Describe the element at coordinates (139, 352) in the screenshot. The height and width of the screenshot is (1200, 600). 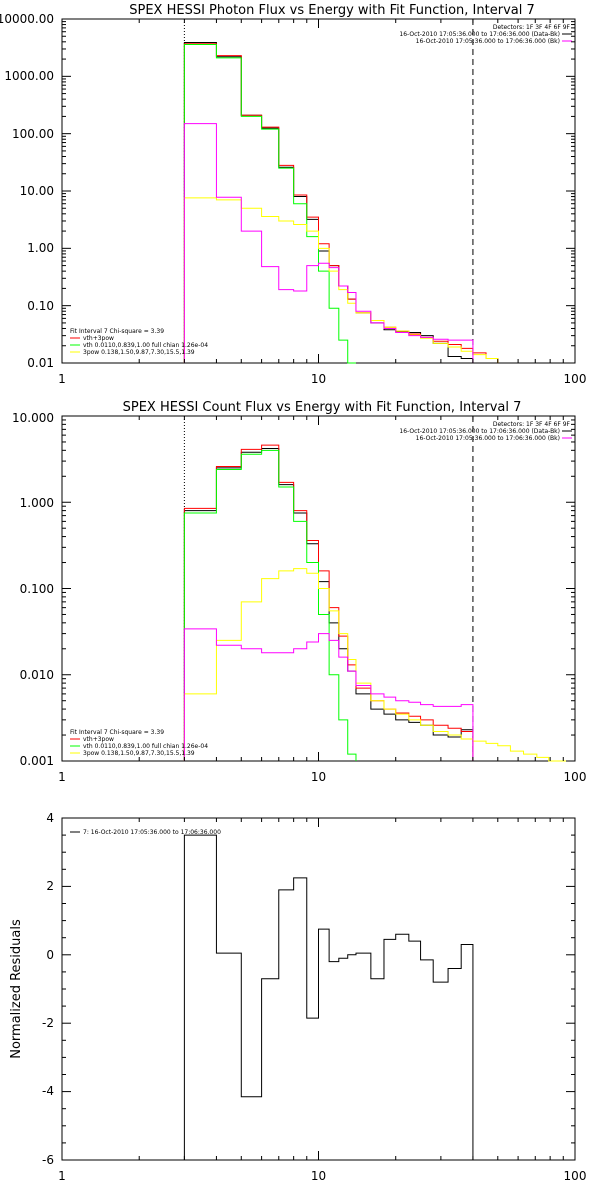
I see `photon-legend-powerlaw: 3pow 0.138,1.50,9.87,7.30,15.5,1.39` at that location.